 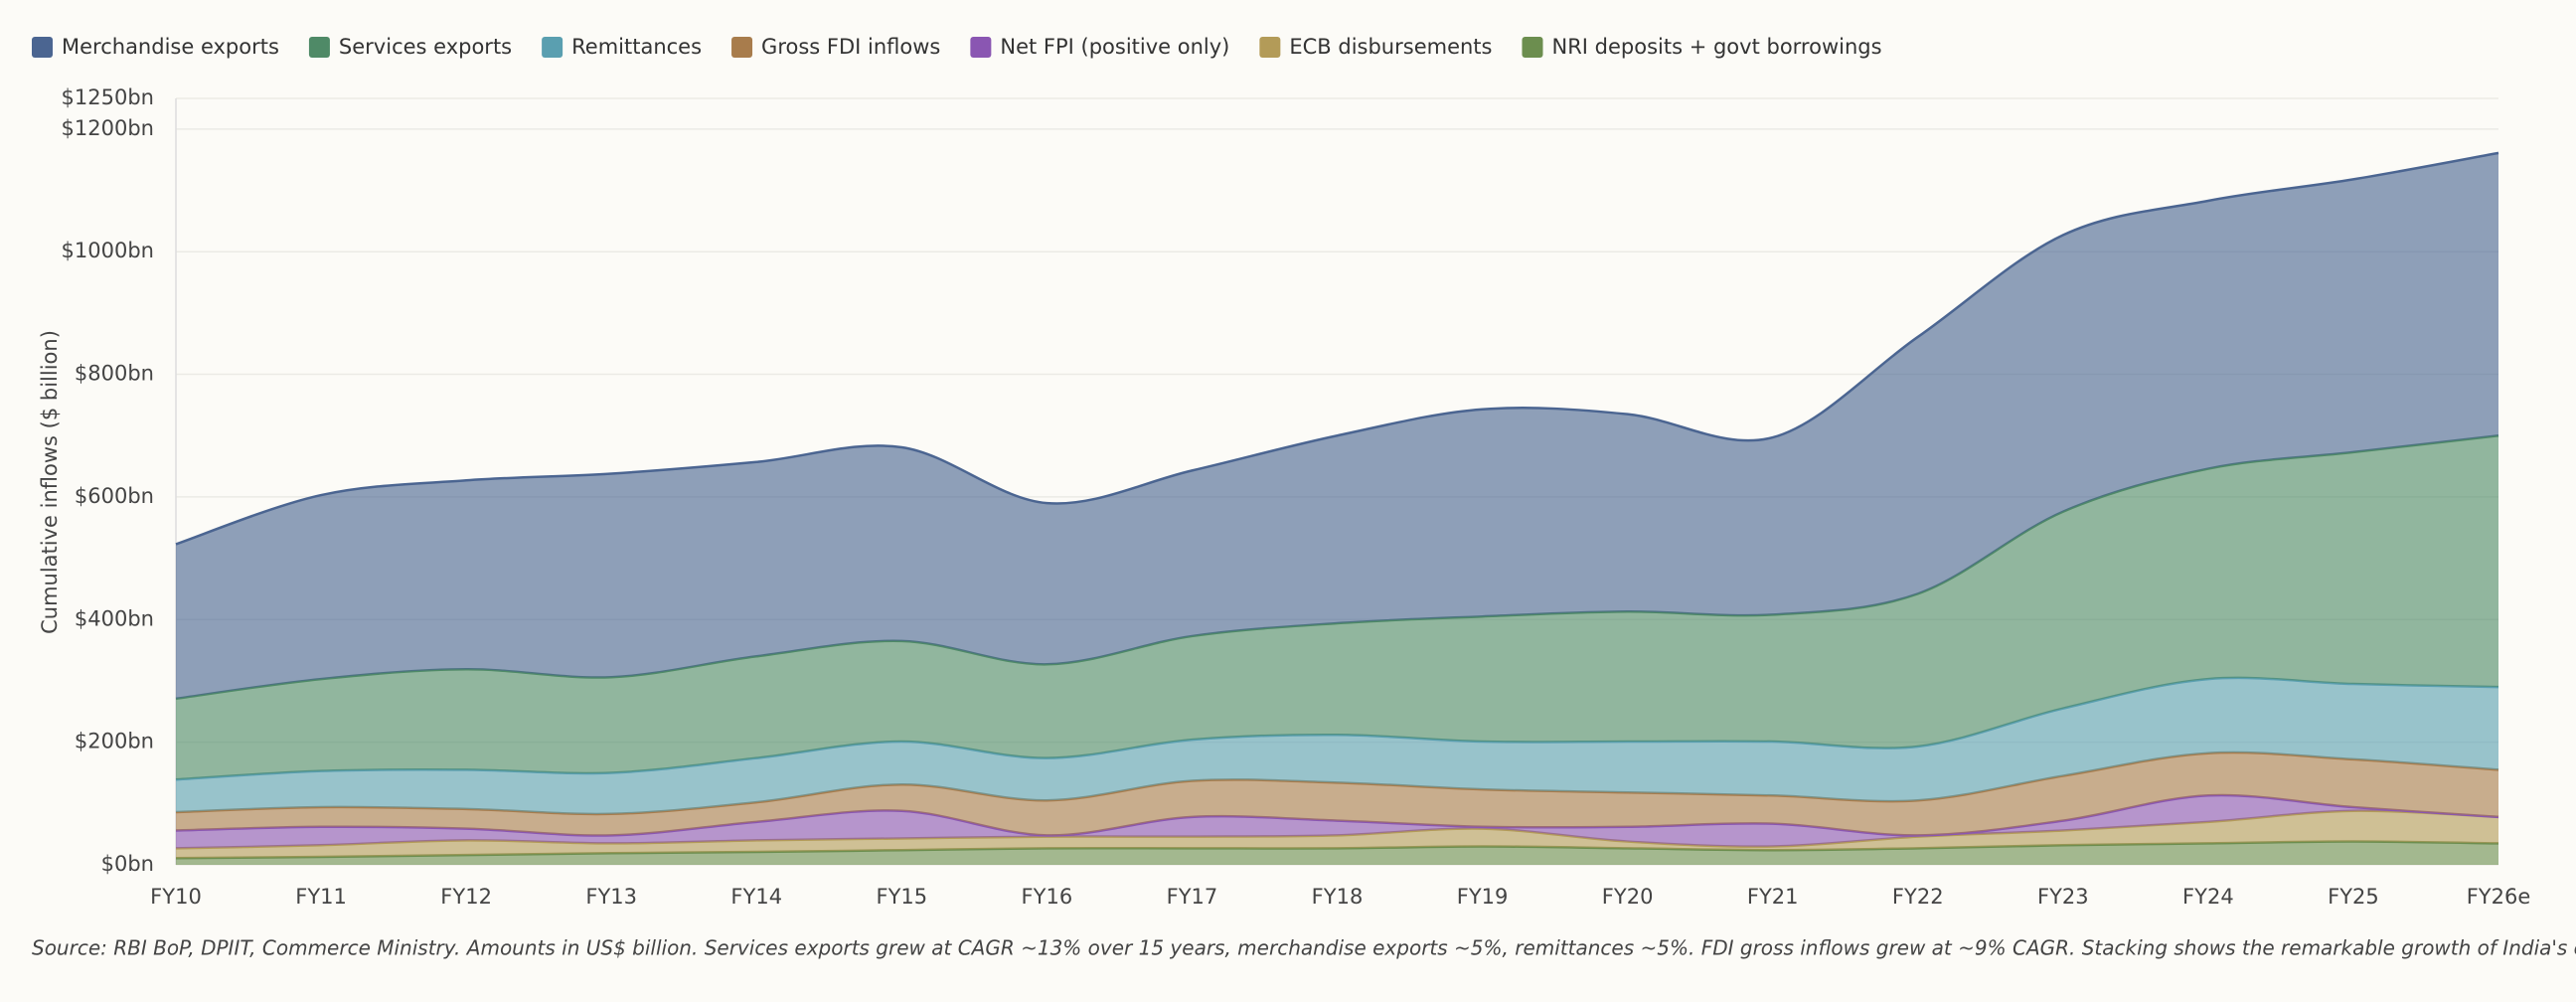 What do you see at coordinates (1390, 47) in the screenshot?
I see `legend-label: ECB disbursements` at bounding box center [1390, 47].